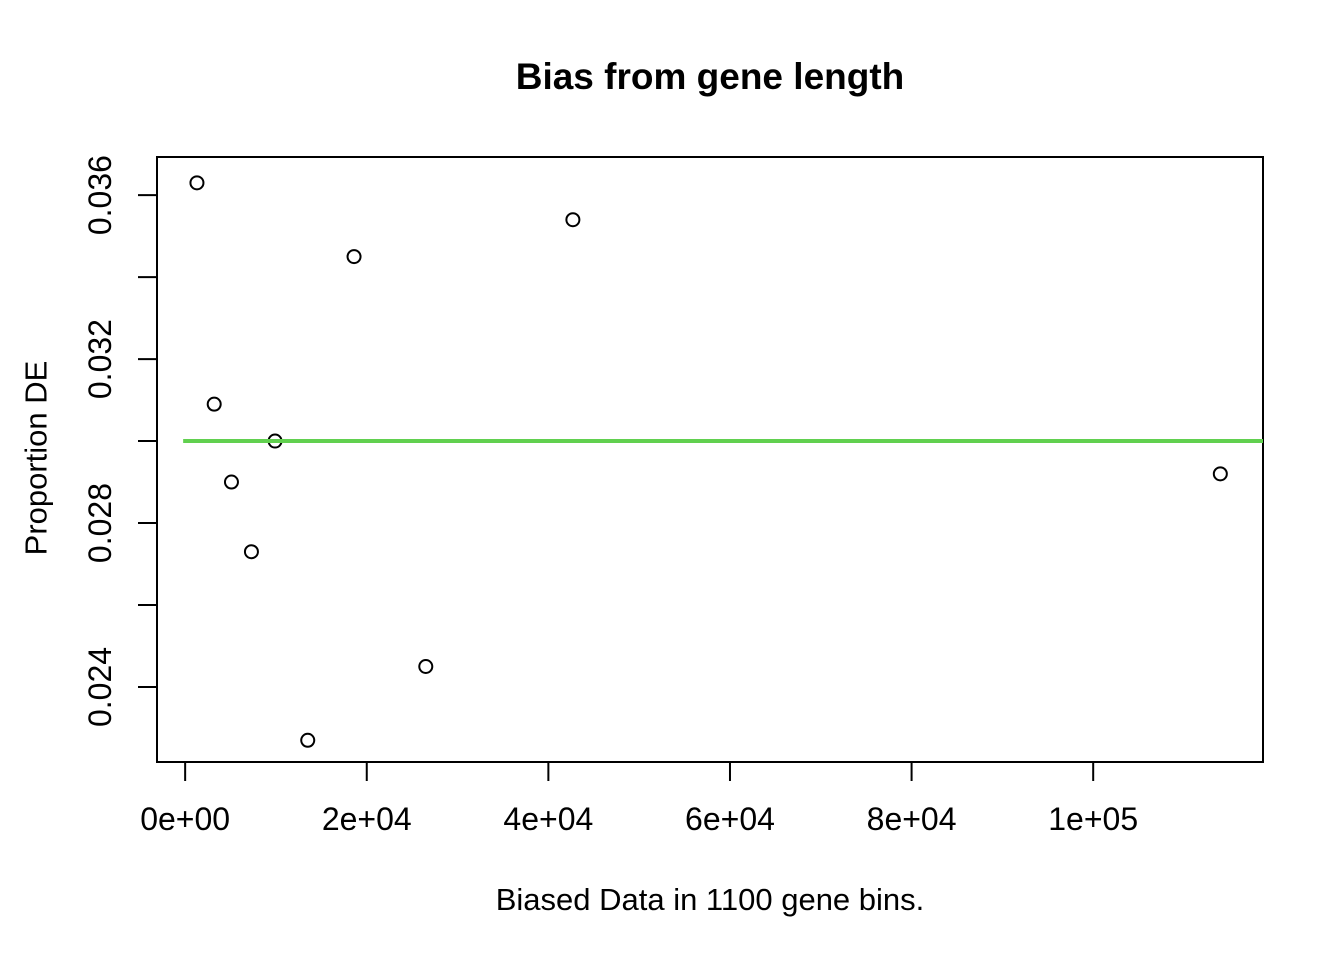 The width and height of the screenshot is (1344, 960). I want to click on x-tick-label: 2e+04, so click(367, 819).